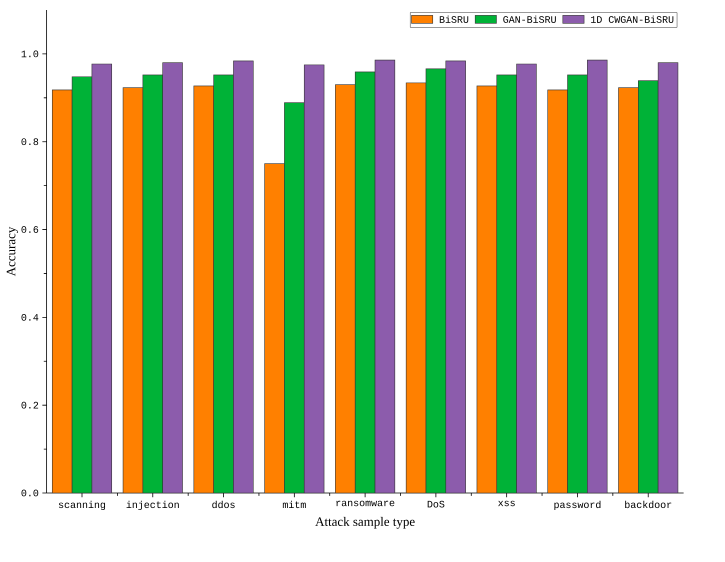 The height and width of the screenshot is (562, 725). What do you see at coordinates (223, 504) in the screenshot?
I see `x-tick-label: ddos` at bounding box center [223, 504].